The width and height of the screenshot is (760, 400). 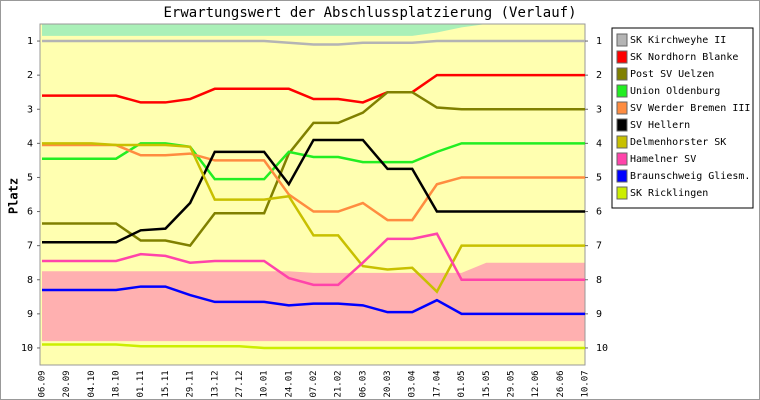 I want to click on x-tick-label: 26.06, so click(x=561, y=383).